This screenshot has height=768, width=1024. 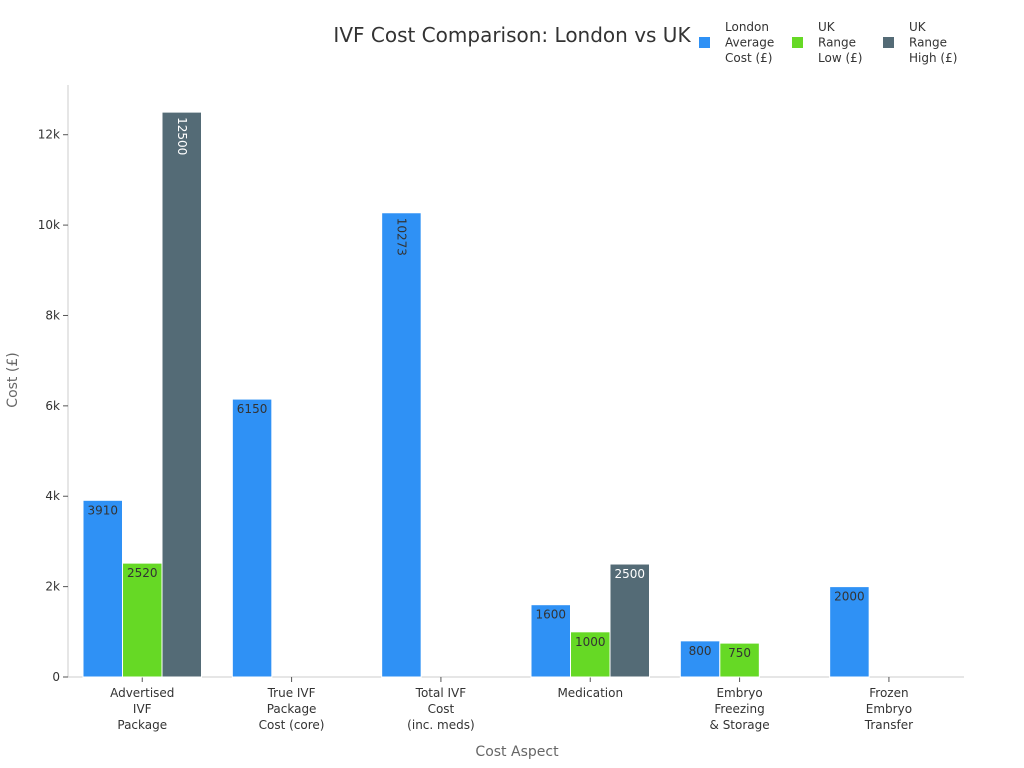 What do you see at coordinates (52, 406) in the screenshot?
I see `y-tick-label: 6k` at bounding box center [52, 406].